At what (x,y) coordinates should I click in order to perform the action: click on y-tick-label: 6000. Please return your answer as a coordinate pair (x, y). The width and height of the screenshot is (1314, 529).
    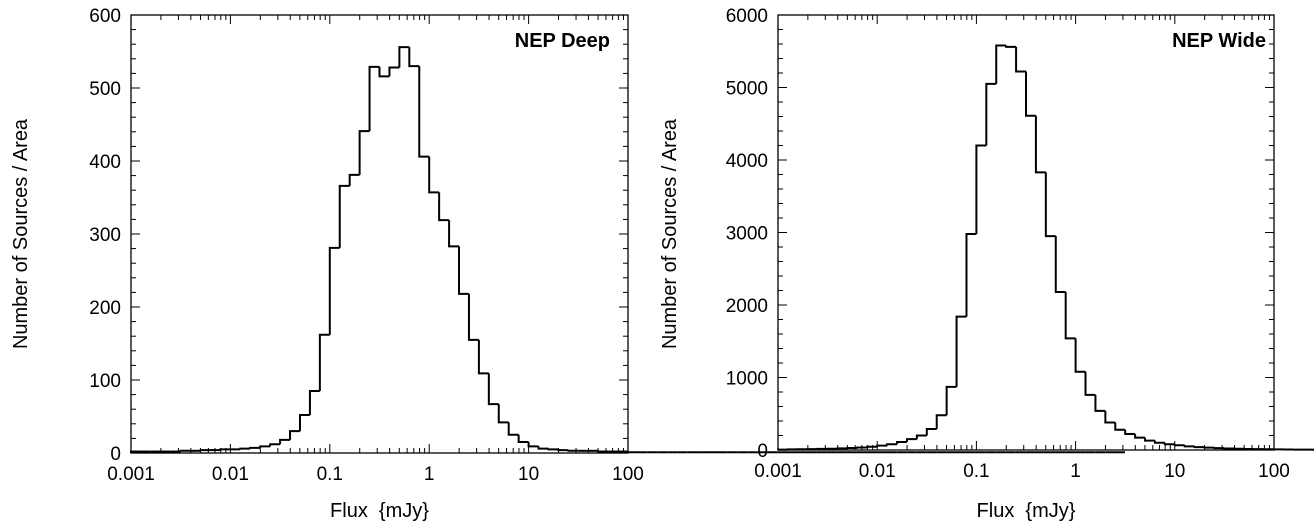
    Looking at the image, I should click on (747, 16).